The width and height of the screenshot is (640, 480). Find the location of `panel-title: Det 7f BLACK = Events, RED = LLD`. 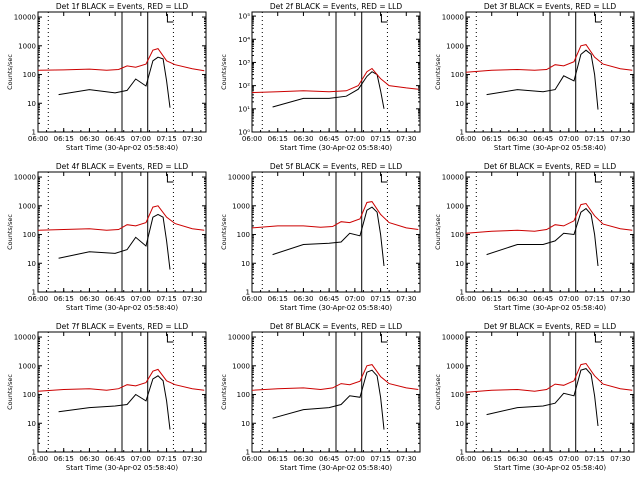

panel-title: Det 7f BLACK = Events, RED = LLD is located at coordinates (122, 326).